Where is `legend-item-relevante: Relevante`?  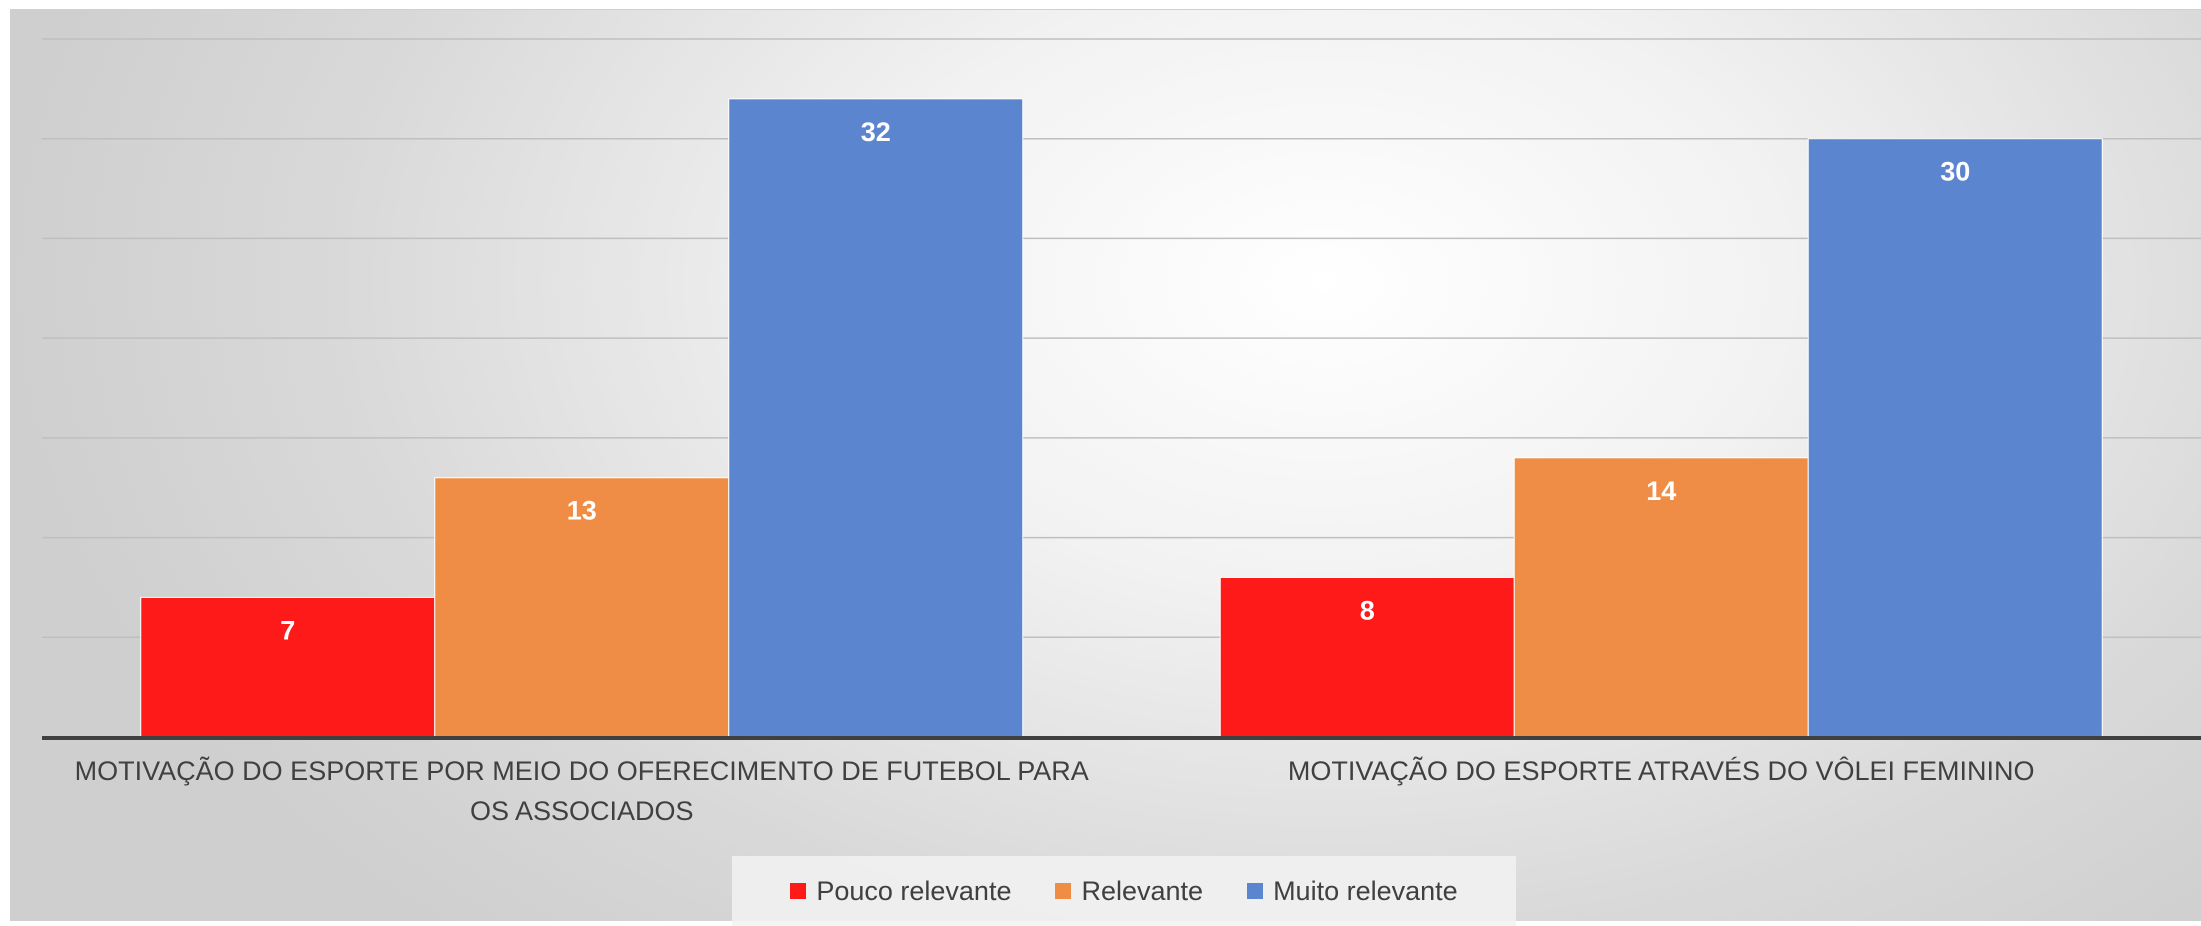
legend-item-relevante: Relevante is located at coordinates (1129, 891).